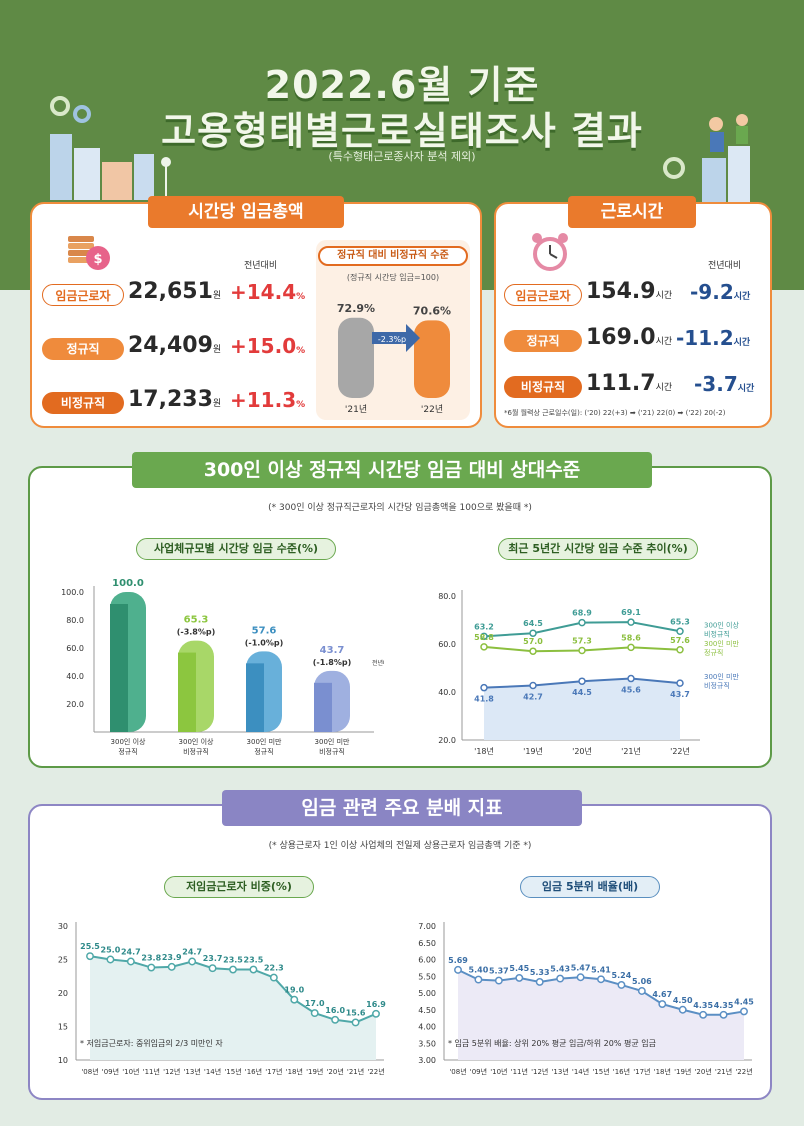  I want to click on lowwage-value-label-5: 24.7, so click(192, 952).